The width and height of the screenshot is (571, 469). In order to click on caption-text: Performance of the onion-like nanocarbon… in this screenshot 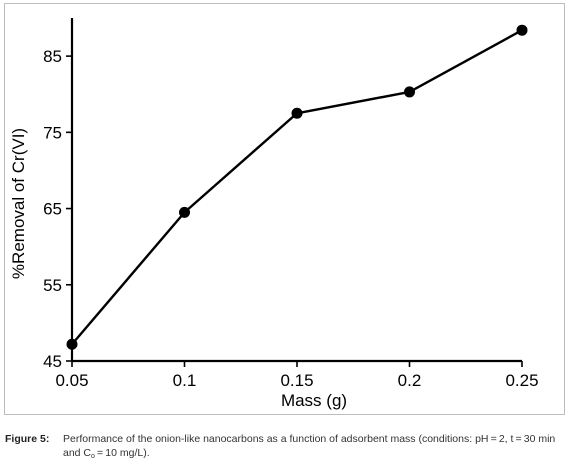, I will do `click(313, 448)`.